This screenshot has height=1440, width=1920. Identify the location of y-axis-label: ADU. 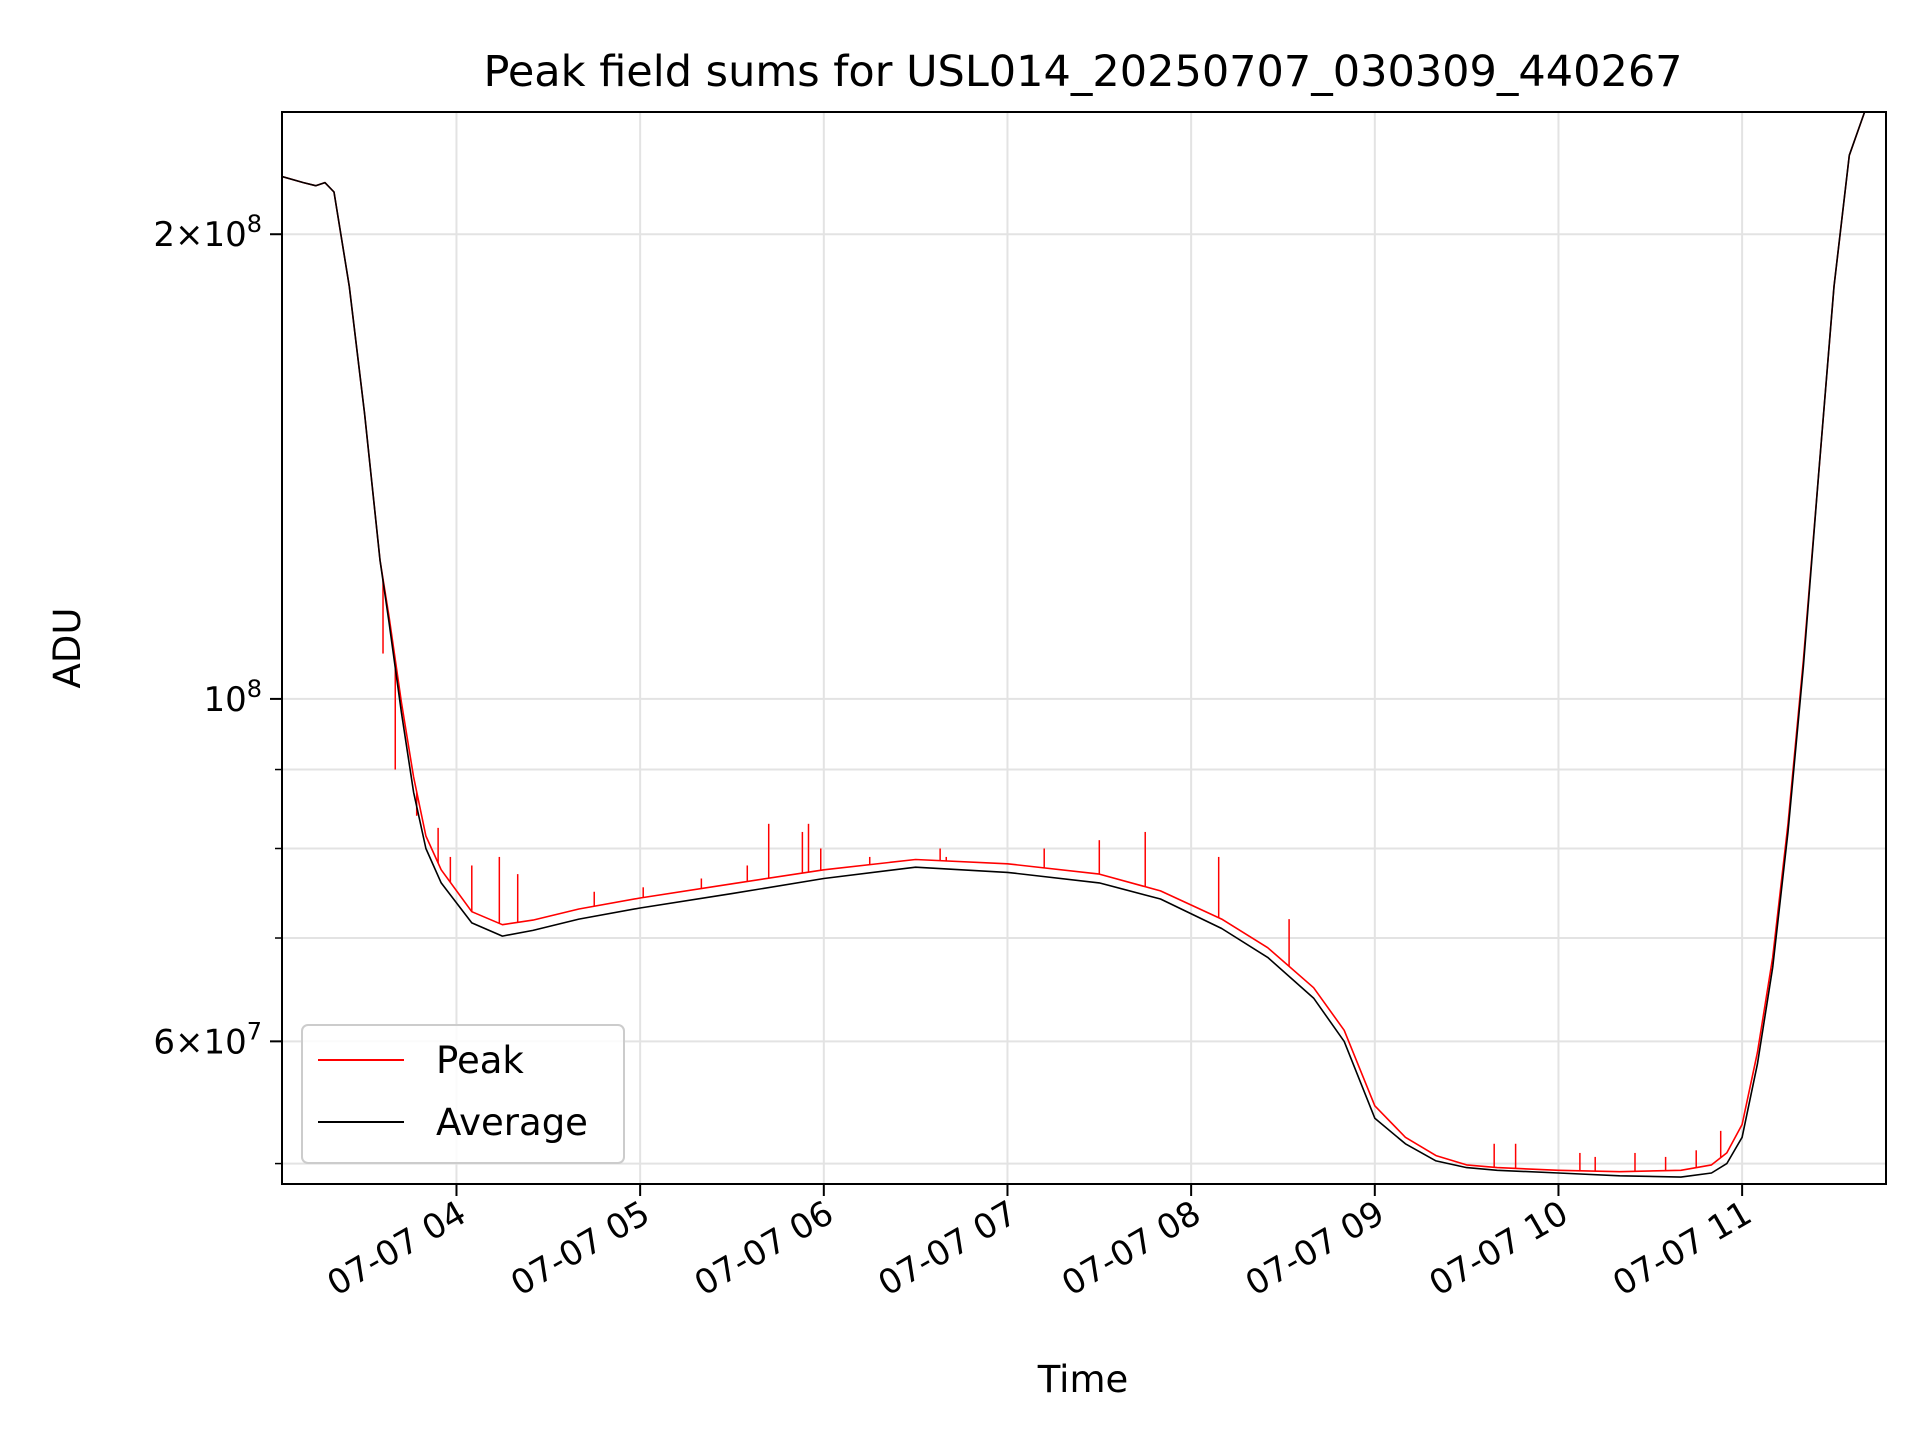
(67, 648).